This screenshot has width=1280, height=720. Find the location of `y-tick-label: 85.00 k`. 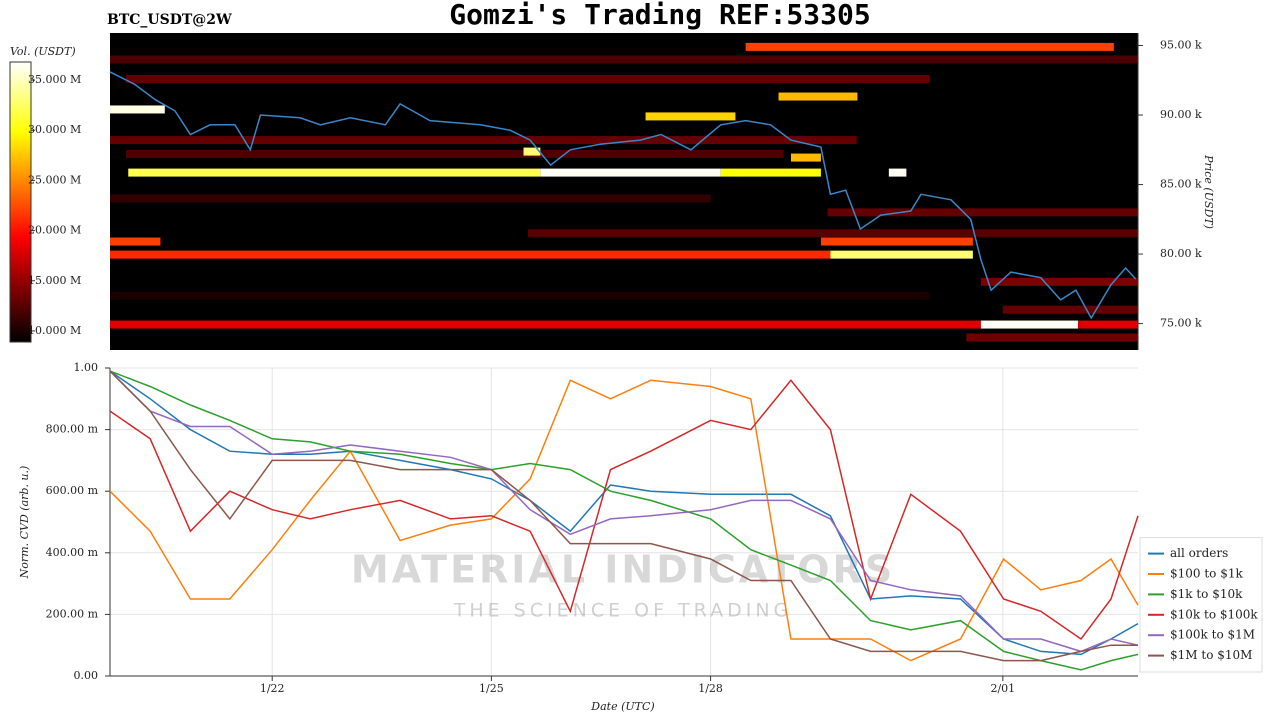

y-tick-label: 85.00 k is located at coordinates (1181, 184).